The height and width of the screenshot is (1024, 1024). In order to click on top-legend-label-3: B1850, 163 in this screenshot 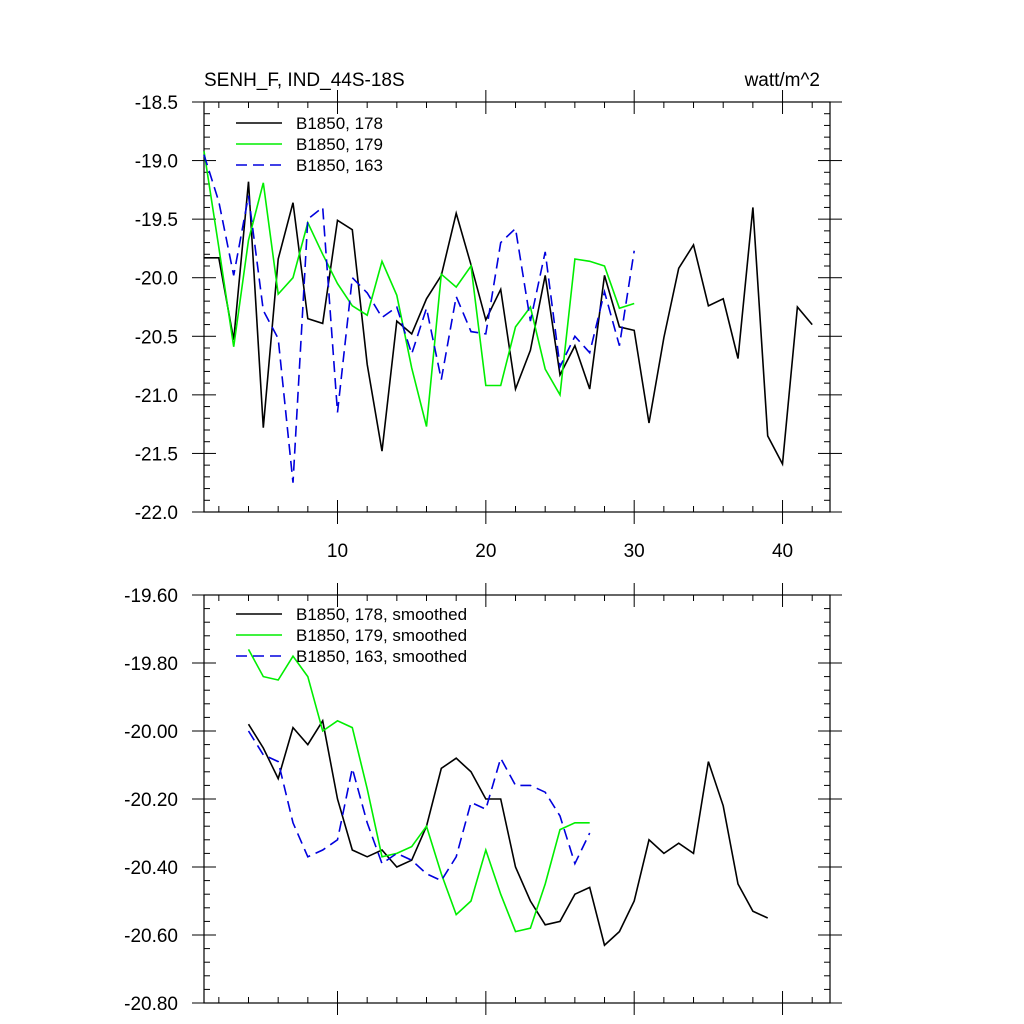, I will do `click(339, 165)`.